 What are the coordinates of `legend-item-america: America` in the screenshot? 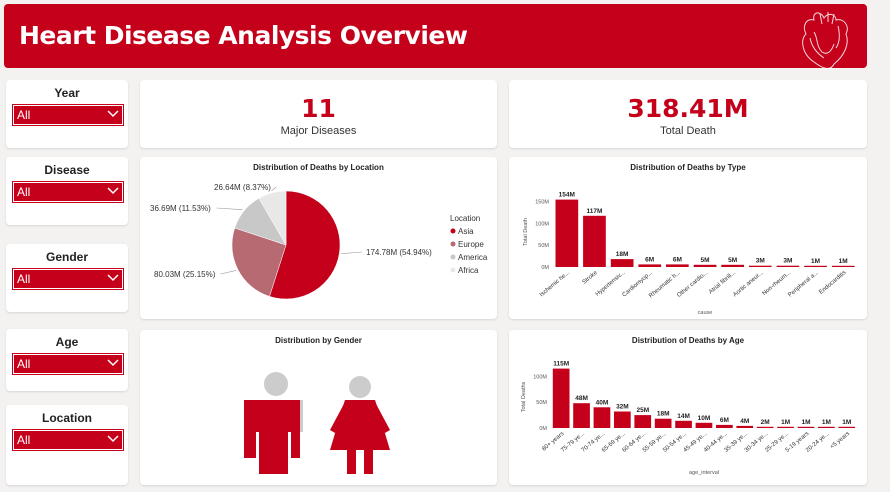 It's located at (473, 257).